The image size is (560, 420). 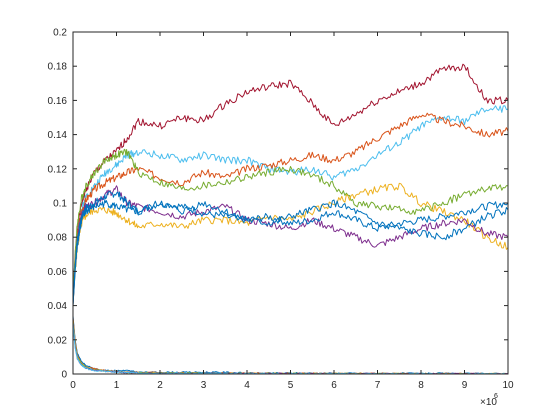 I want to click on x-tick-label: 4, so click(x=247, y=385).